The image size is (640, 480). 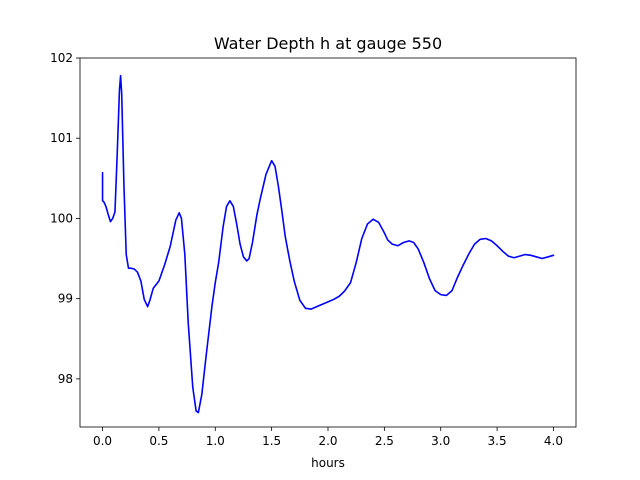 What do you see at coordinates (65, 379) in the screenshot?
I see `y-tick-label: 98` at bounding box center [65, 379].